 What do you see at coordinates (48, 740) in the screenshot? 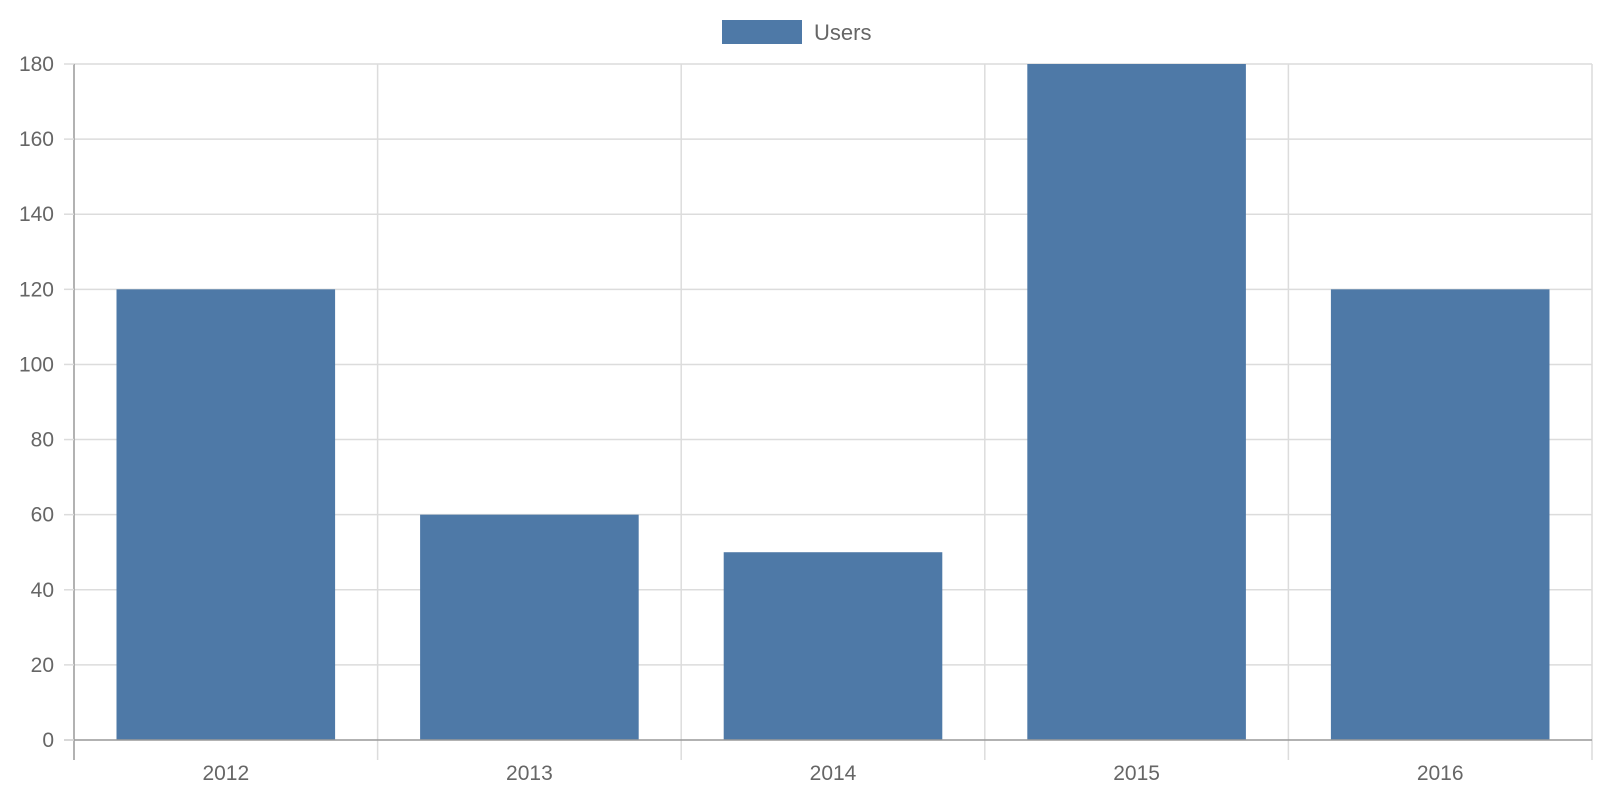
I see `y-tick-label: 0` at bounding box center [48, 740].